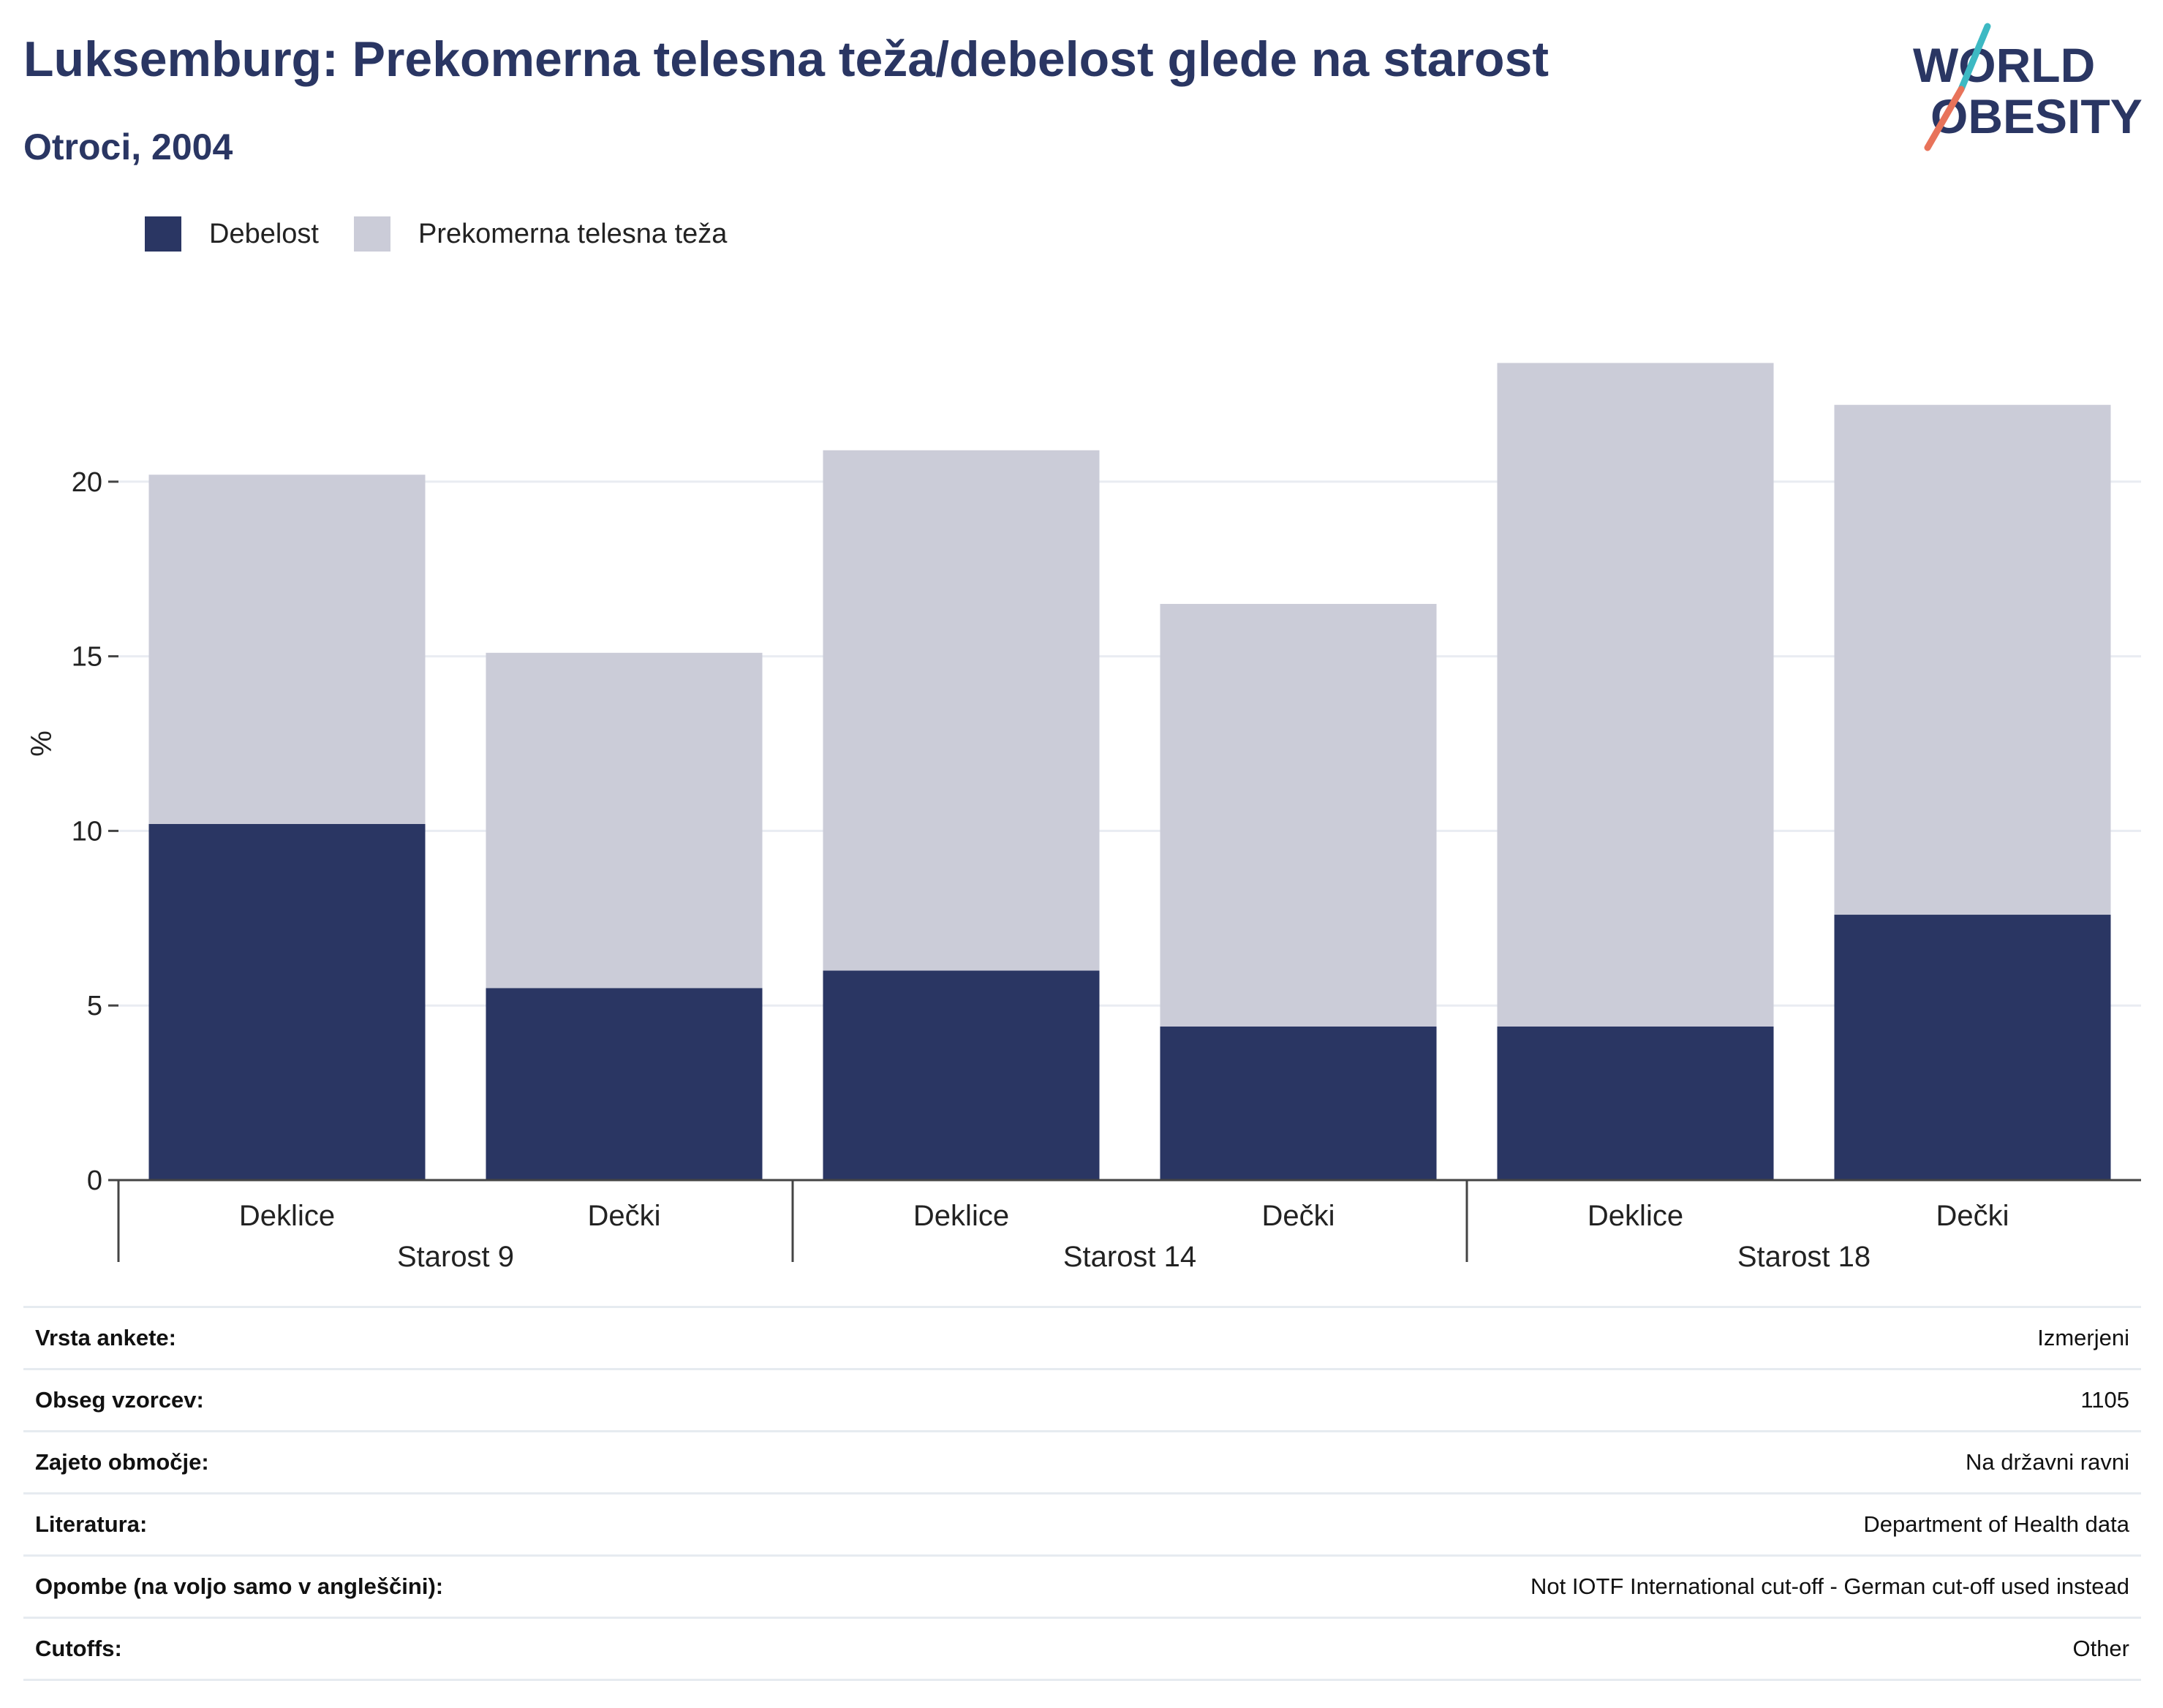  Describe the element at coordinates (95, 1180) in the screenshot. I see `y-tick-label: 0` at that location.